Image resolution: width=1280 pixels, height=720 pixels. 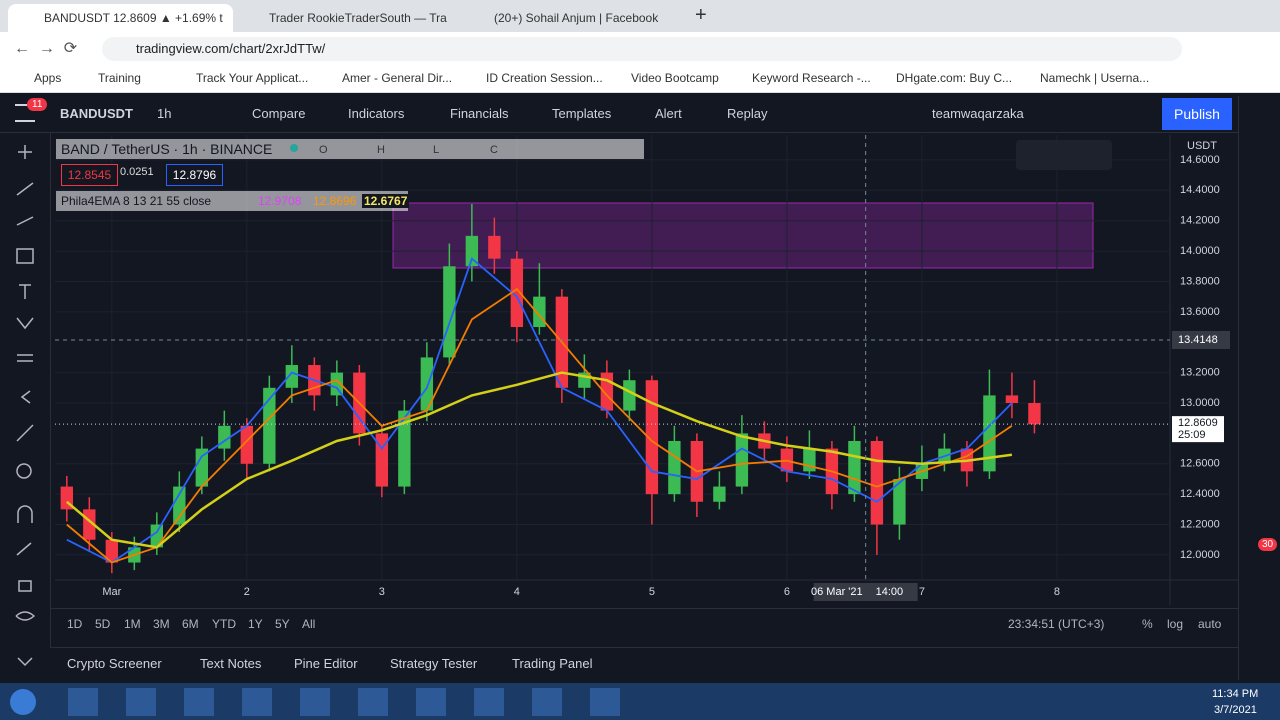 What do you see at coordinates (103, 624) in the screenshot?
I see `timeframe: 5D` at bounding box center [103, 624].